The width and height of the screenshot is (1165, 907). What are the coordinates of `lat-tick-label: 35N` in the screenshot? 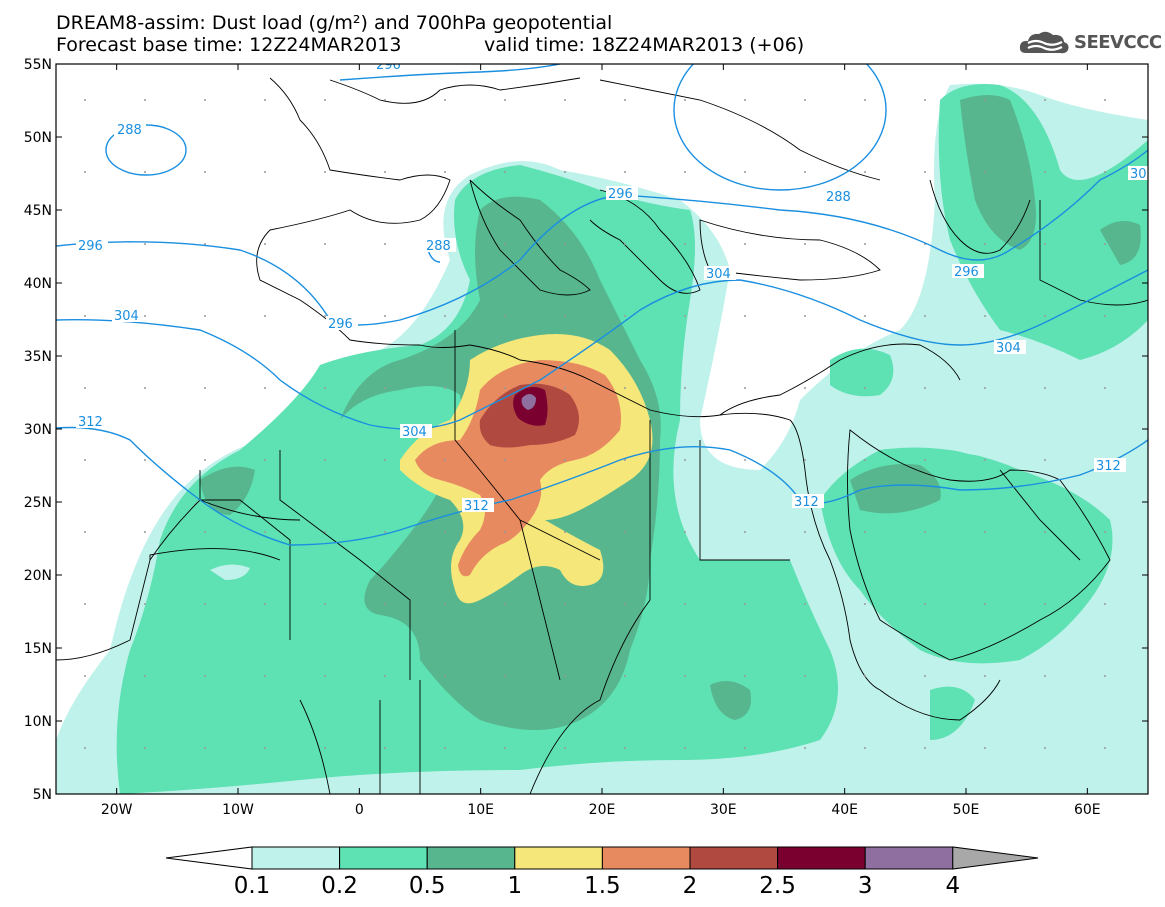 It's located at (38, 357).